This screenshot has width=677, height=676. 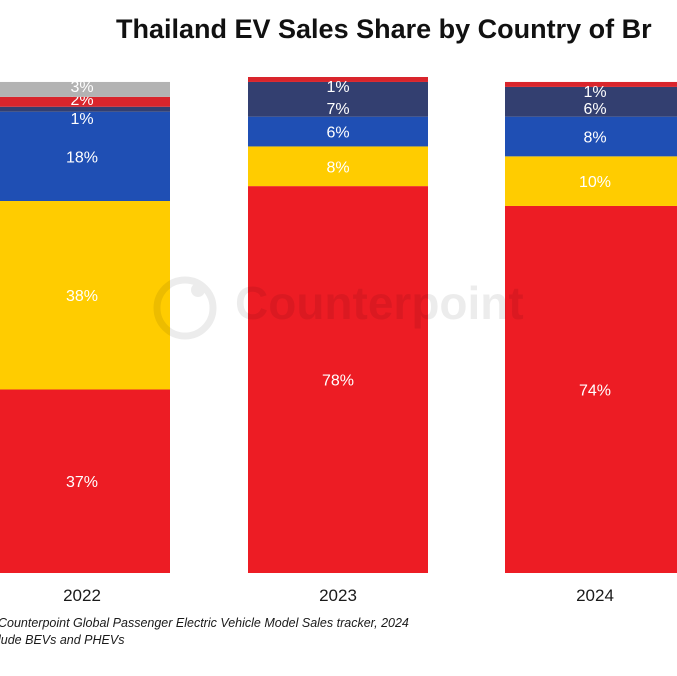 I want to click on data-label-2024-3: 6%, so click(x=594, y=109).